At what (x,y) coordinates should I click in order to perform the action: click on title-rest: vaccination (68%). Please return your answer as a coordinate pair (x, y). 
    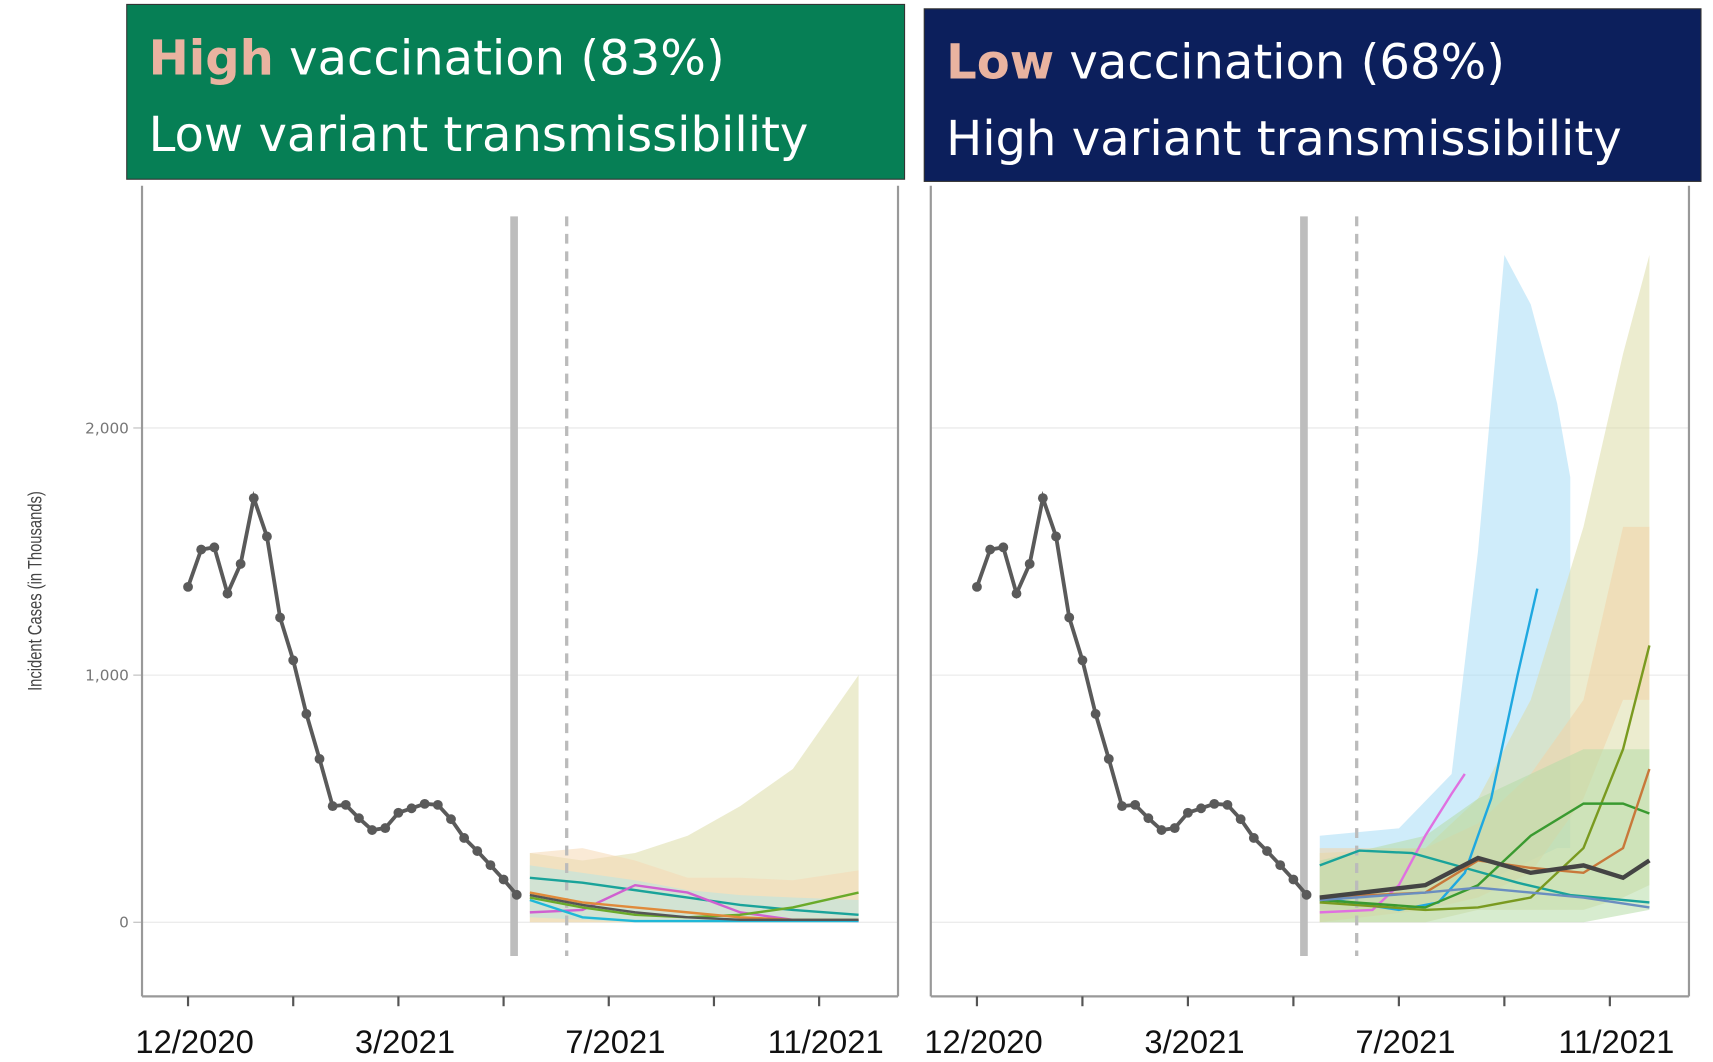
    Looking at the image, I should click on (1287, 63).